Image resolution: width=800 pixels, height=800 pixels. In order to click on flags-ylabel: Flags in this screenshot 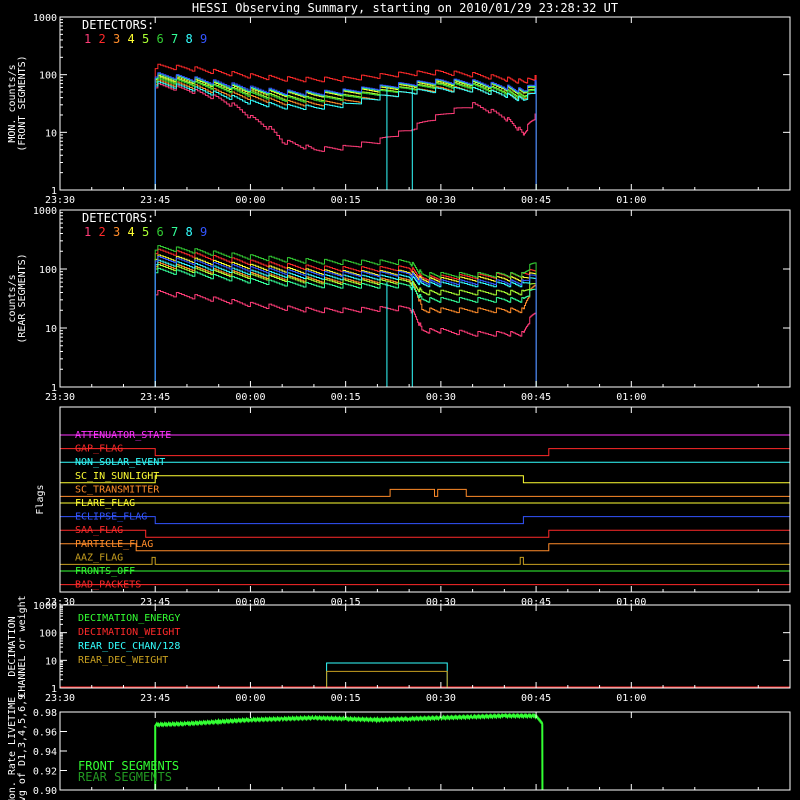, I will do `click(40, 499)`.